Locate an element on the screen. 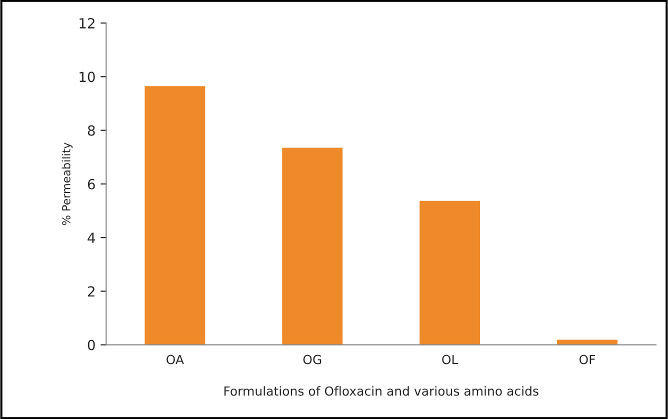 The width and height of the screenshot is (668, 419). x-tick-label: OL is located at coordinates (450, 359).